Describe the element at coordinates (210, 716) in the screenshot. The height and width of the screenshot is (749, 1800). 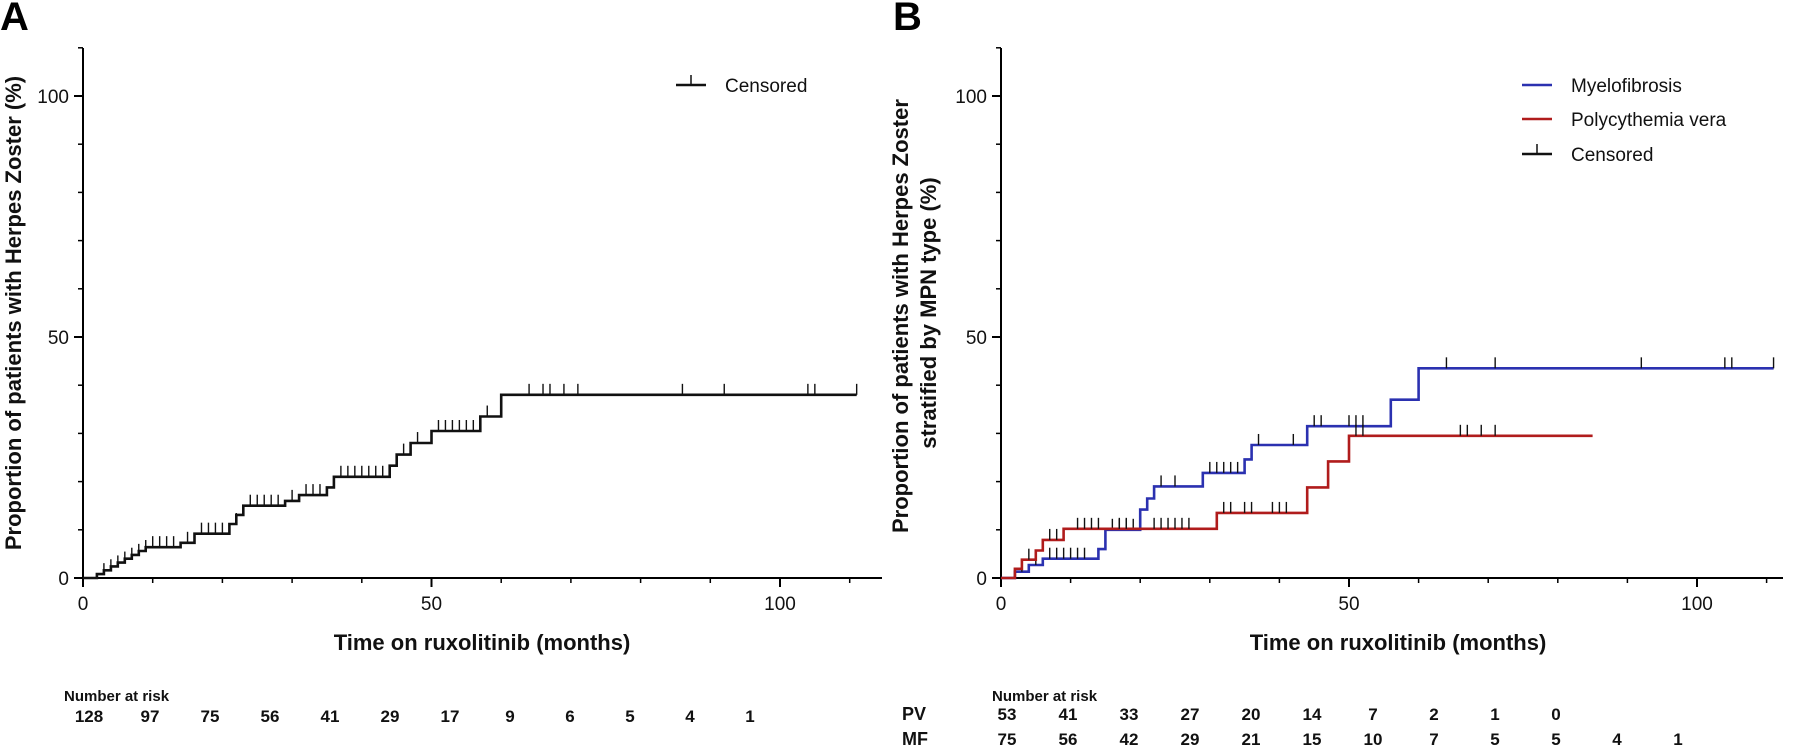
I see `panel-a-risk-value: 75` at that location.